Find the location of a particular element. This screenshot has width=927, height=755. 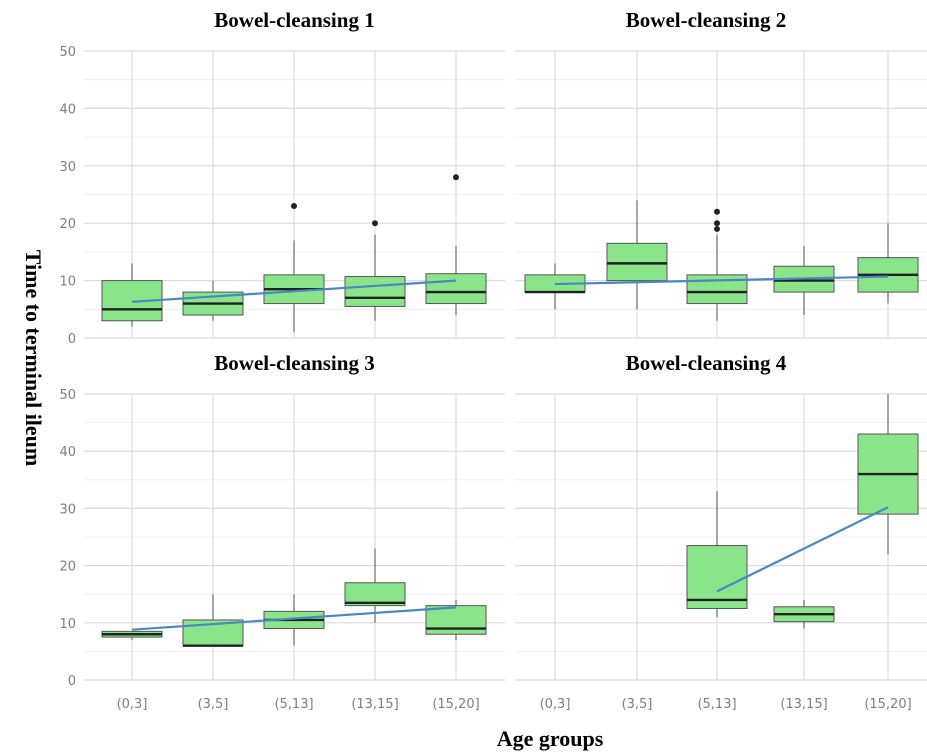

facet-title: Bowel-cleansing 2 is located at coordinates (706, 20).